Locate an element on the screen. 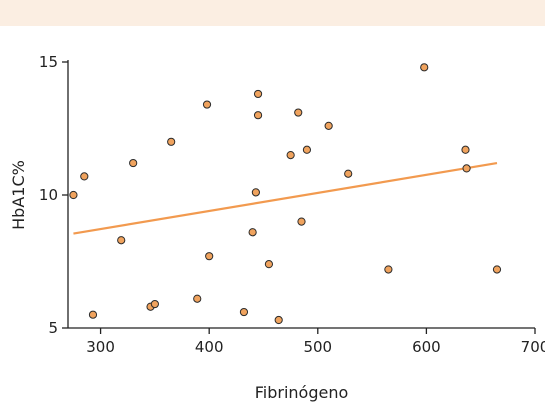  x-tick-label: 600 is located at coordinates (426, 347).